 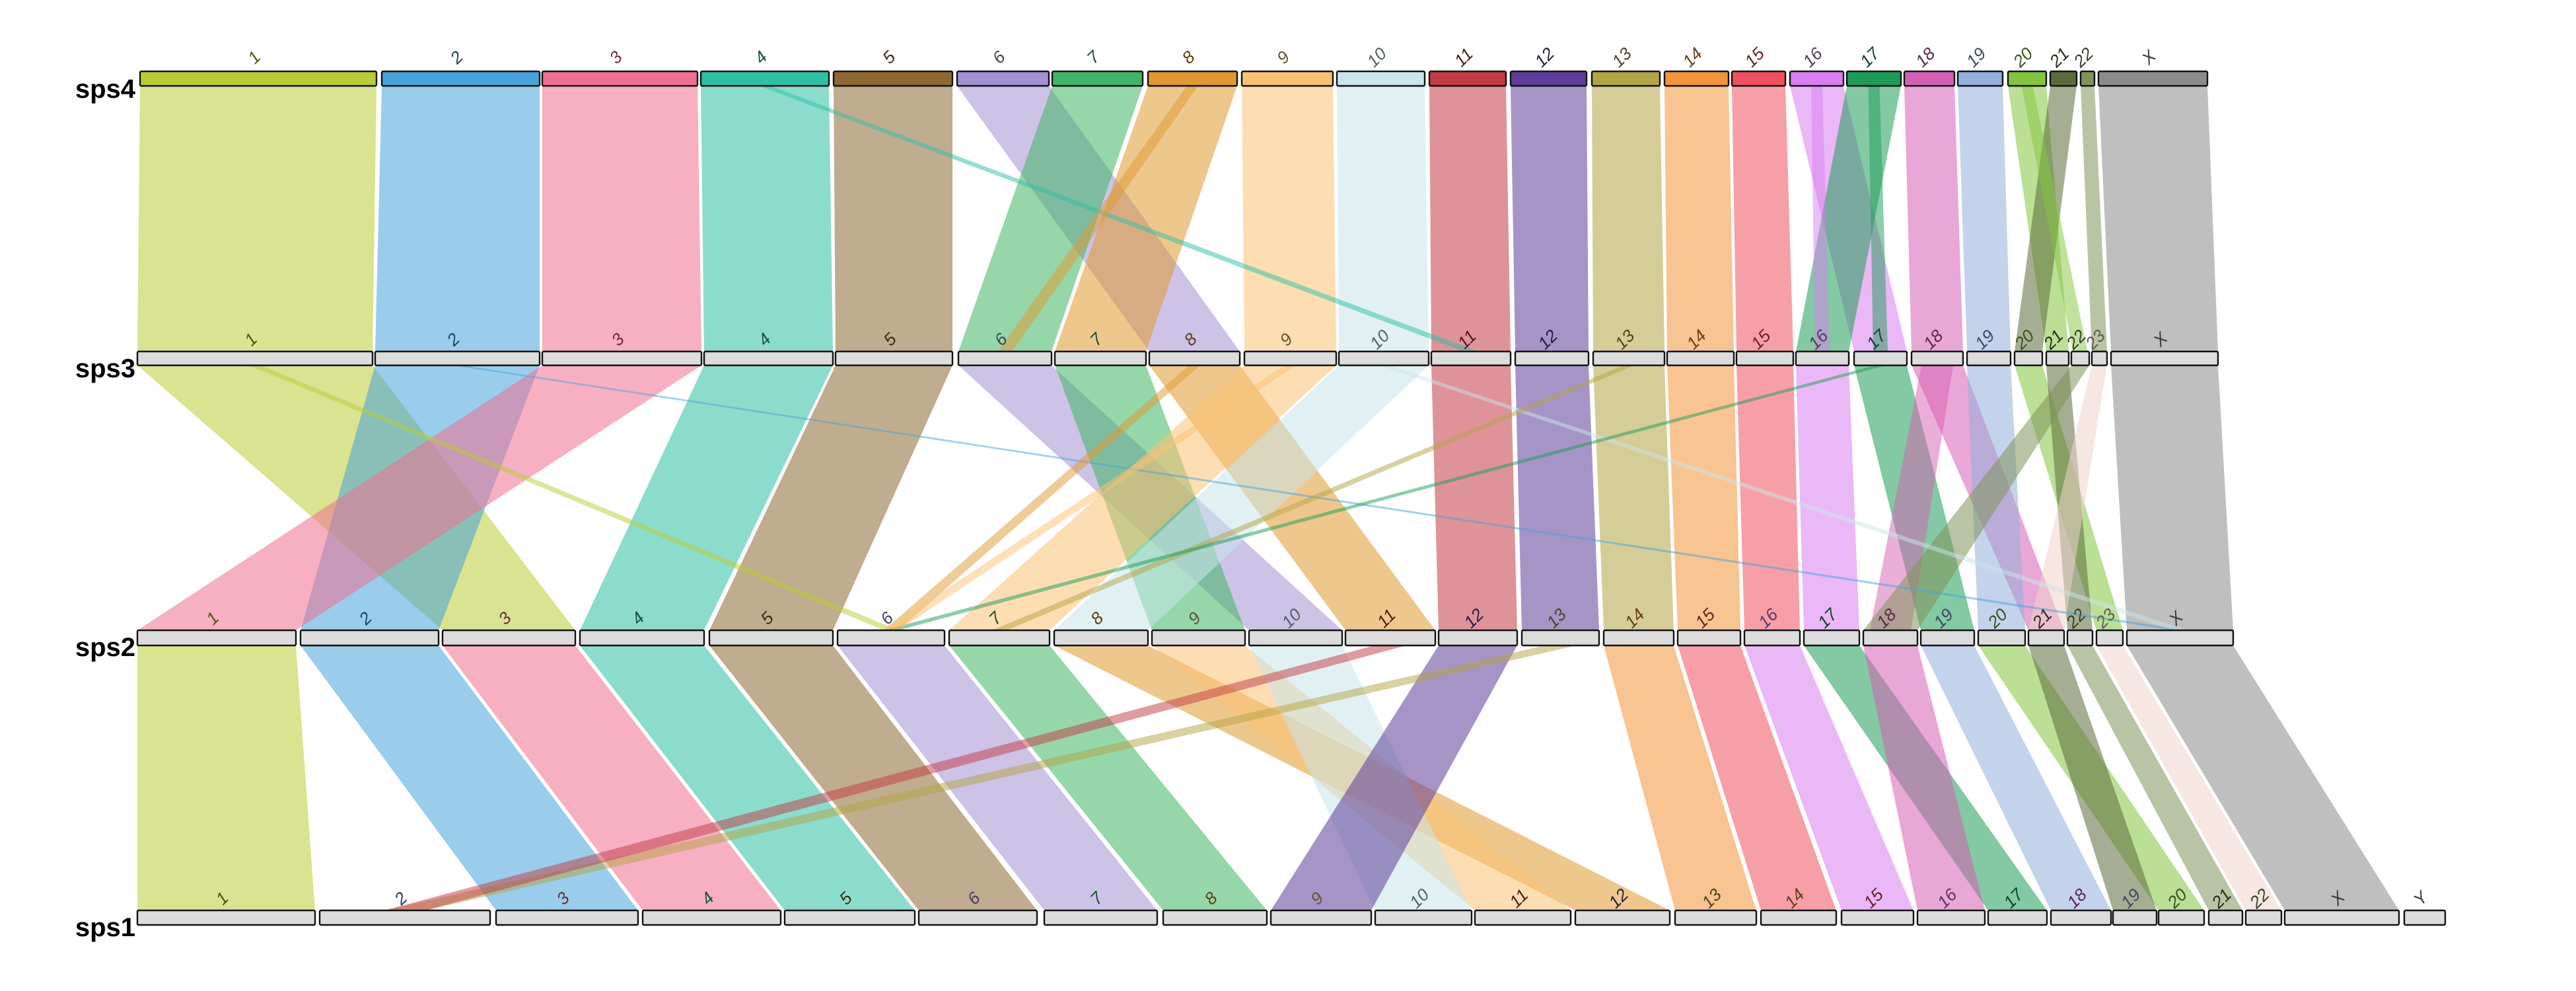 I want to click on chromosome-label-sps4-13: 13, so click(x=1621, y=57).